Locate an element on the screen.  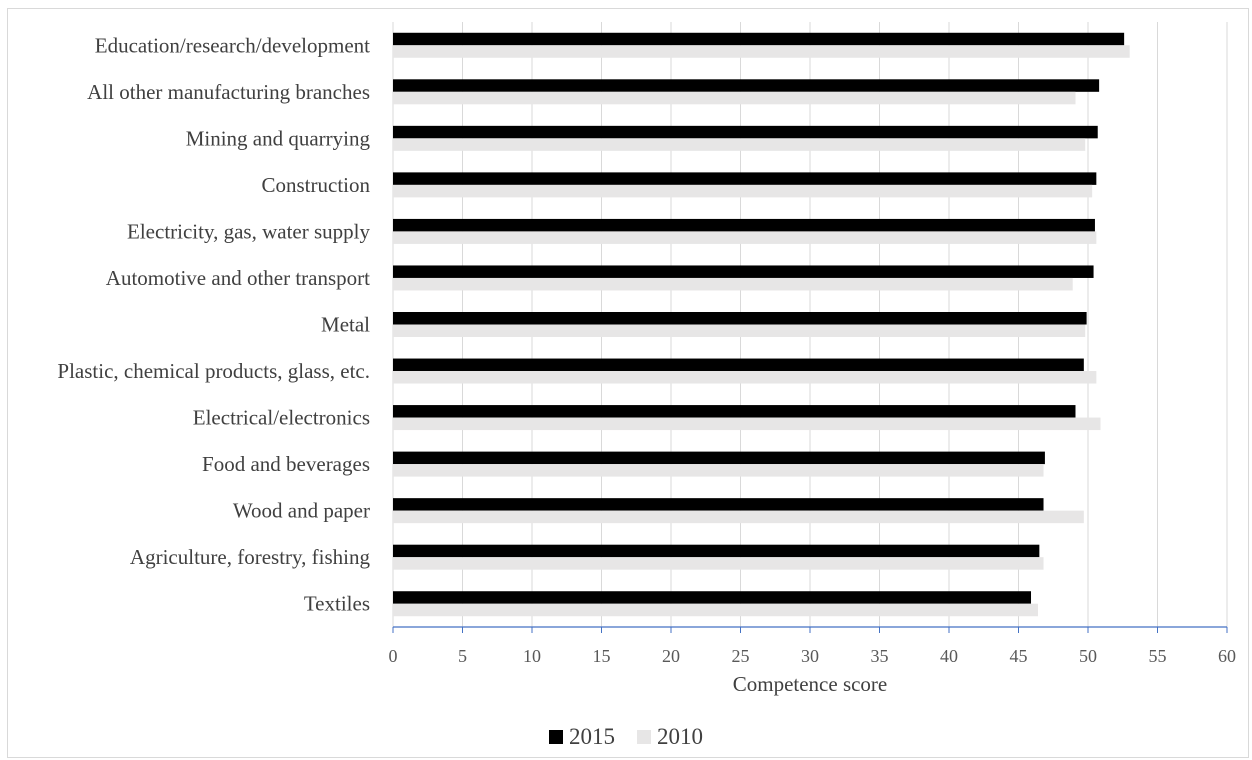
x-tick-label: 20 is located at coordinates (671, 656).